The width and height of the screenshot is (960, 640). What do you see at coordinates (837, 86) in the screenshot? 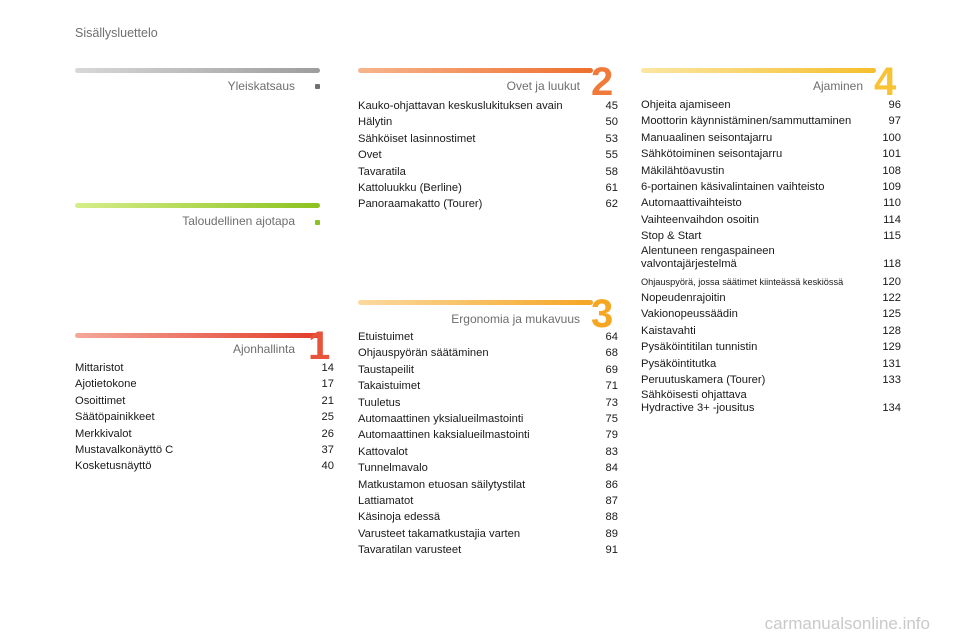
I see `section-title: Ajaminen` at bounding box center [837, 86].